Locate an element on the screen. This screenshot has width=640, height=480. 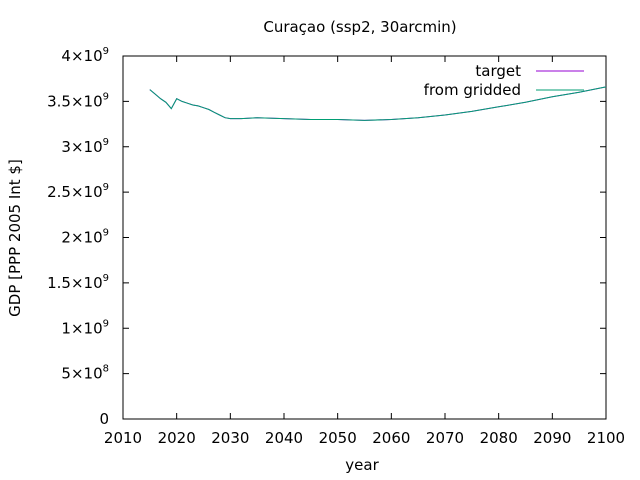
x-tick-label: 2050 is located at coordinates (338, 438).